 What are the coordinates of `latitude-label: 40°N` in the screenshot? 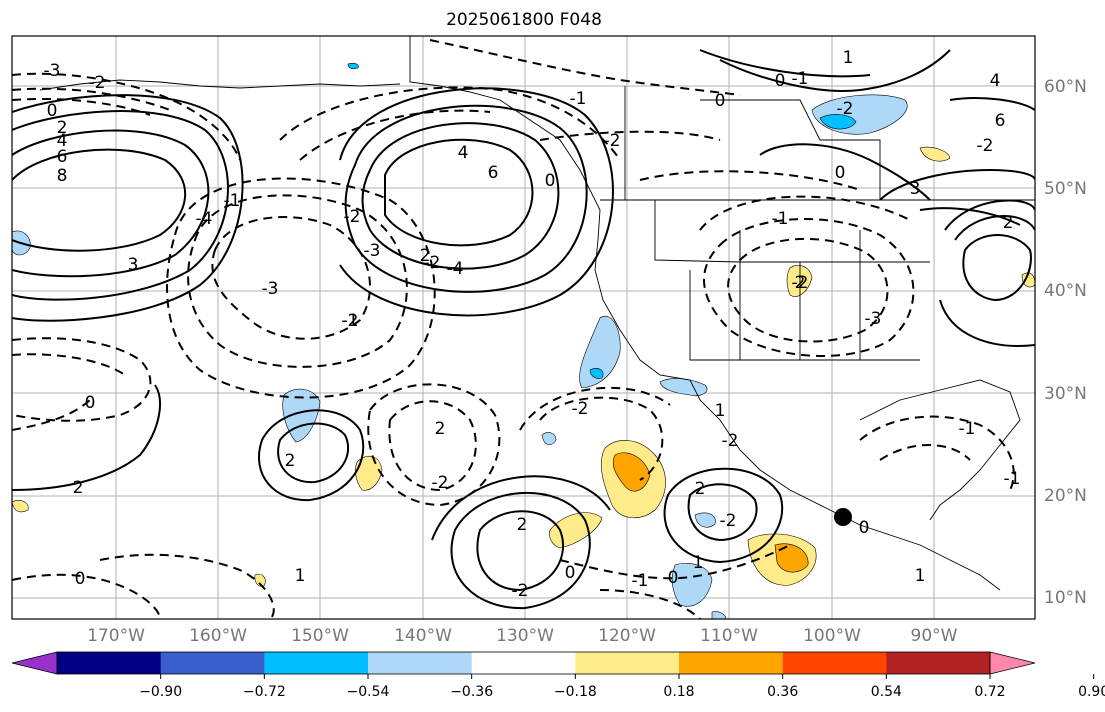 It's located at (1065, 291).